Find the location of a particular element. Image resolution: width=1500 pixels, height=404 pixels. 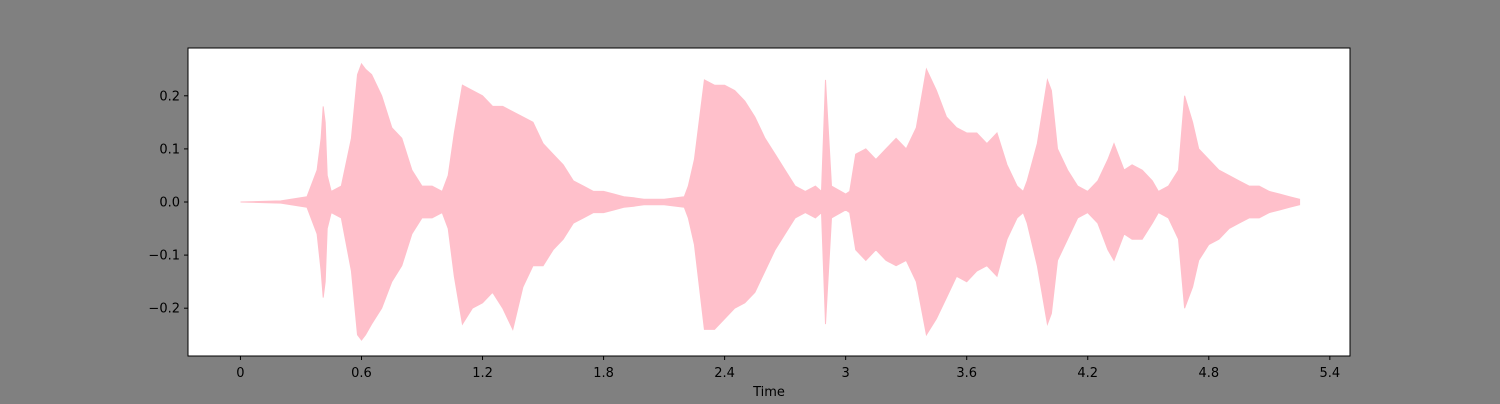

y-tick-label: 0.2 is located at coordinates (169, 96).